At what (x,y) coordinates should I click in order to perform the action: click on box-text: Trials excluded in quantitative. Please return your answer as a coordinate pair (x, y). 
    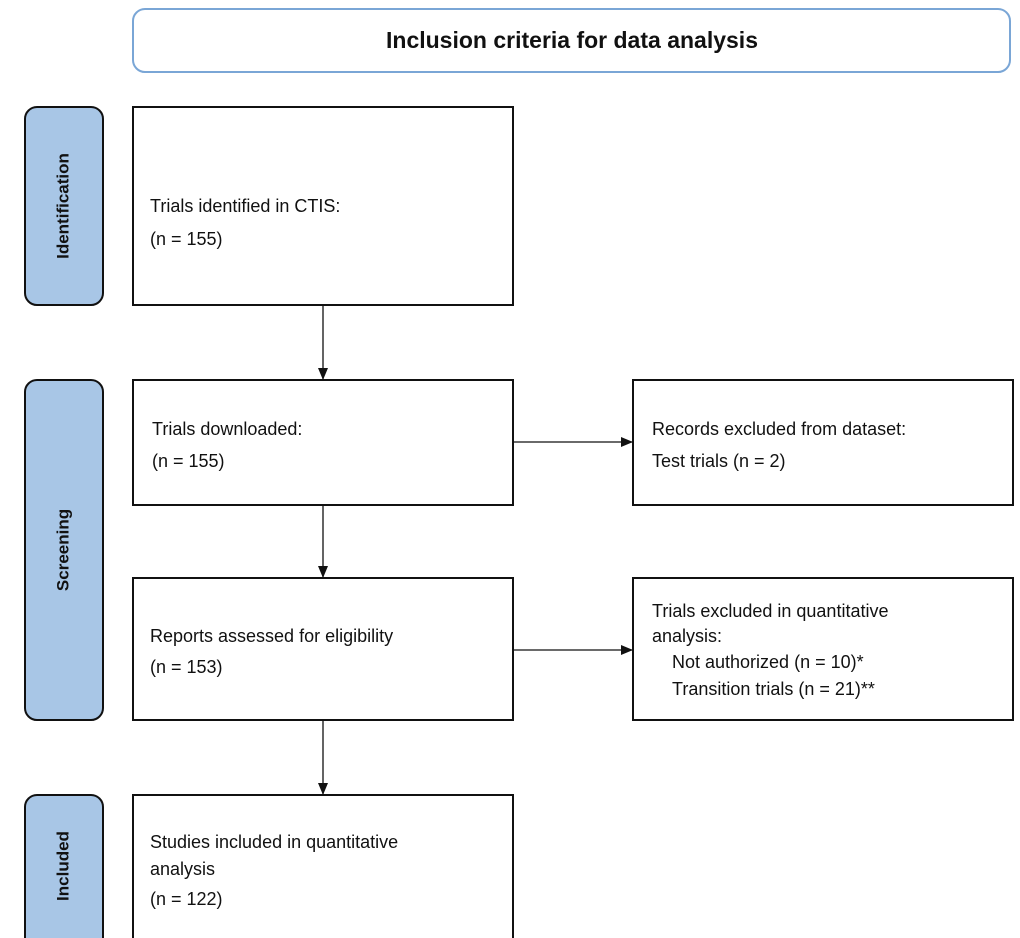
    Looking at the image, I should click on (770, 611).